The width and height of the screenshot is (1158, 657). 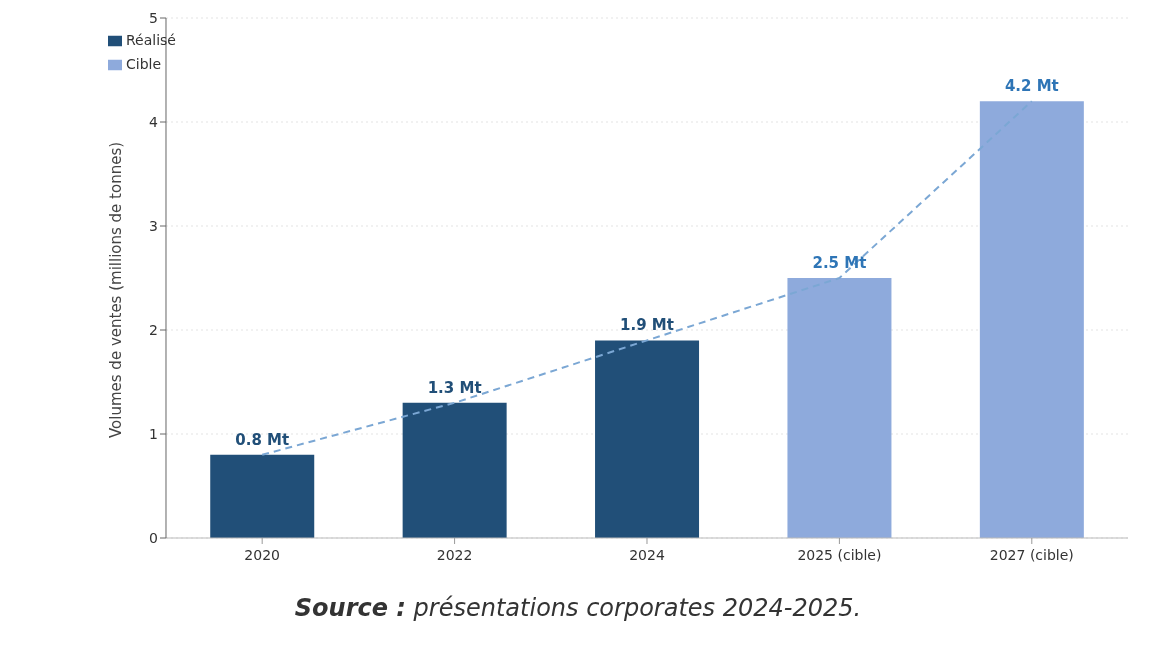 What do you see at coordinates (151, 40) in the screenshot?
I see `legend-label: Réalisé` at bounding box center [151, 40].